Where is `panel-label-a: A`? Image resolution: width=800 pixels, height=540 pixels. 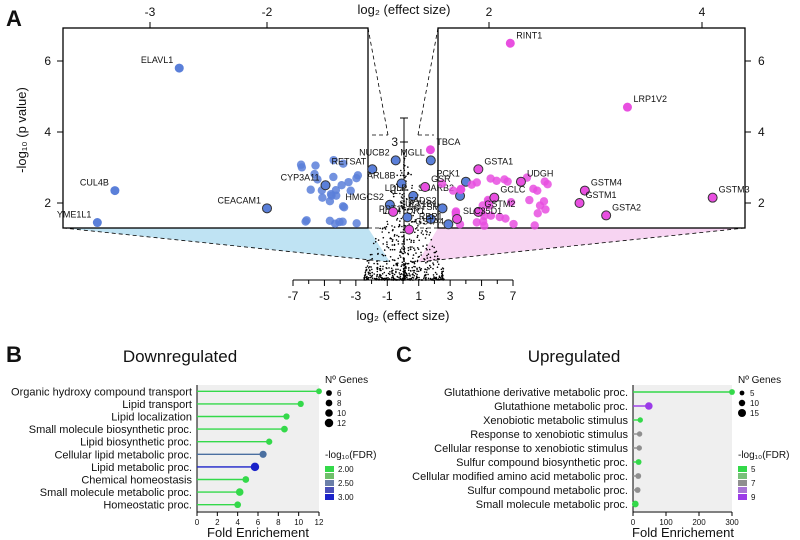 panel-label-a: A is located at coordinates (14, 18).